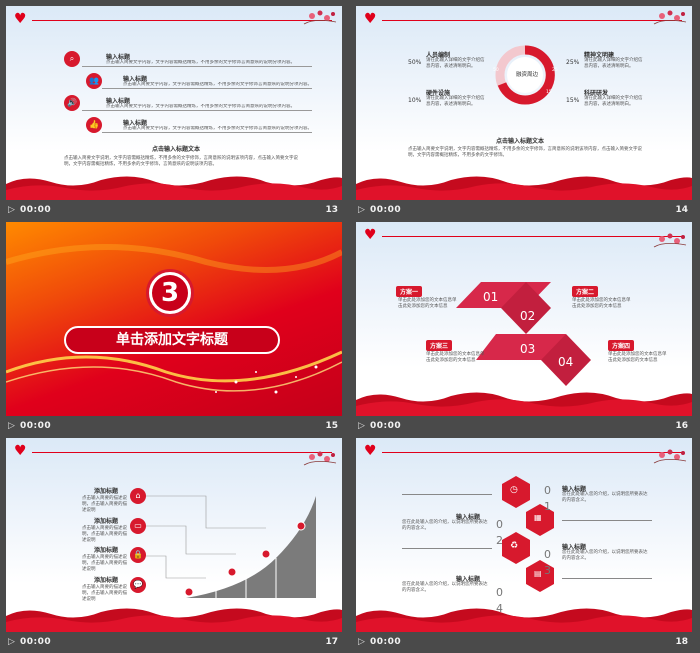  Describe the element at coordinates (415, 62) in the screenshot. I see `percent-text: 50%` at that location.